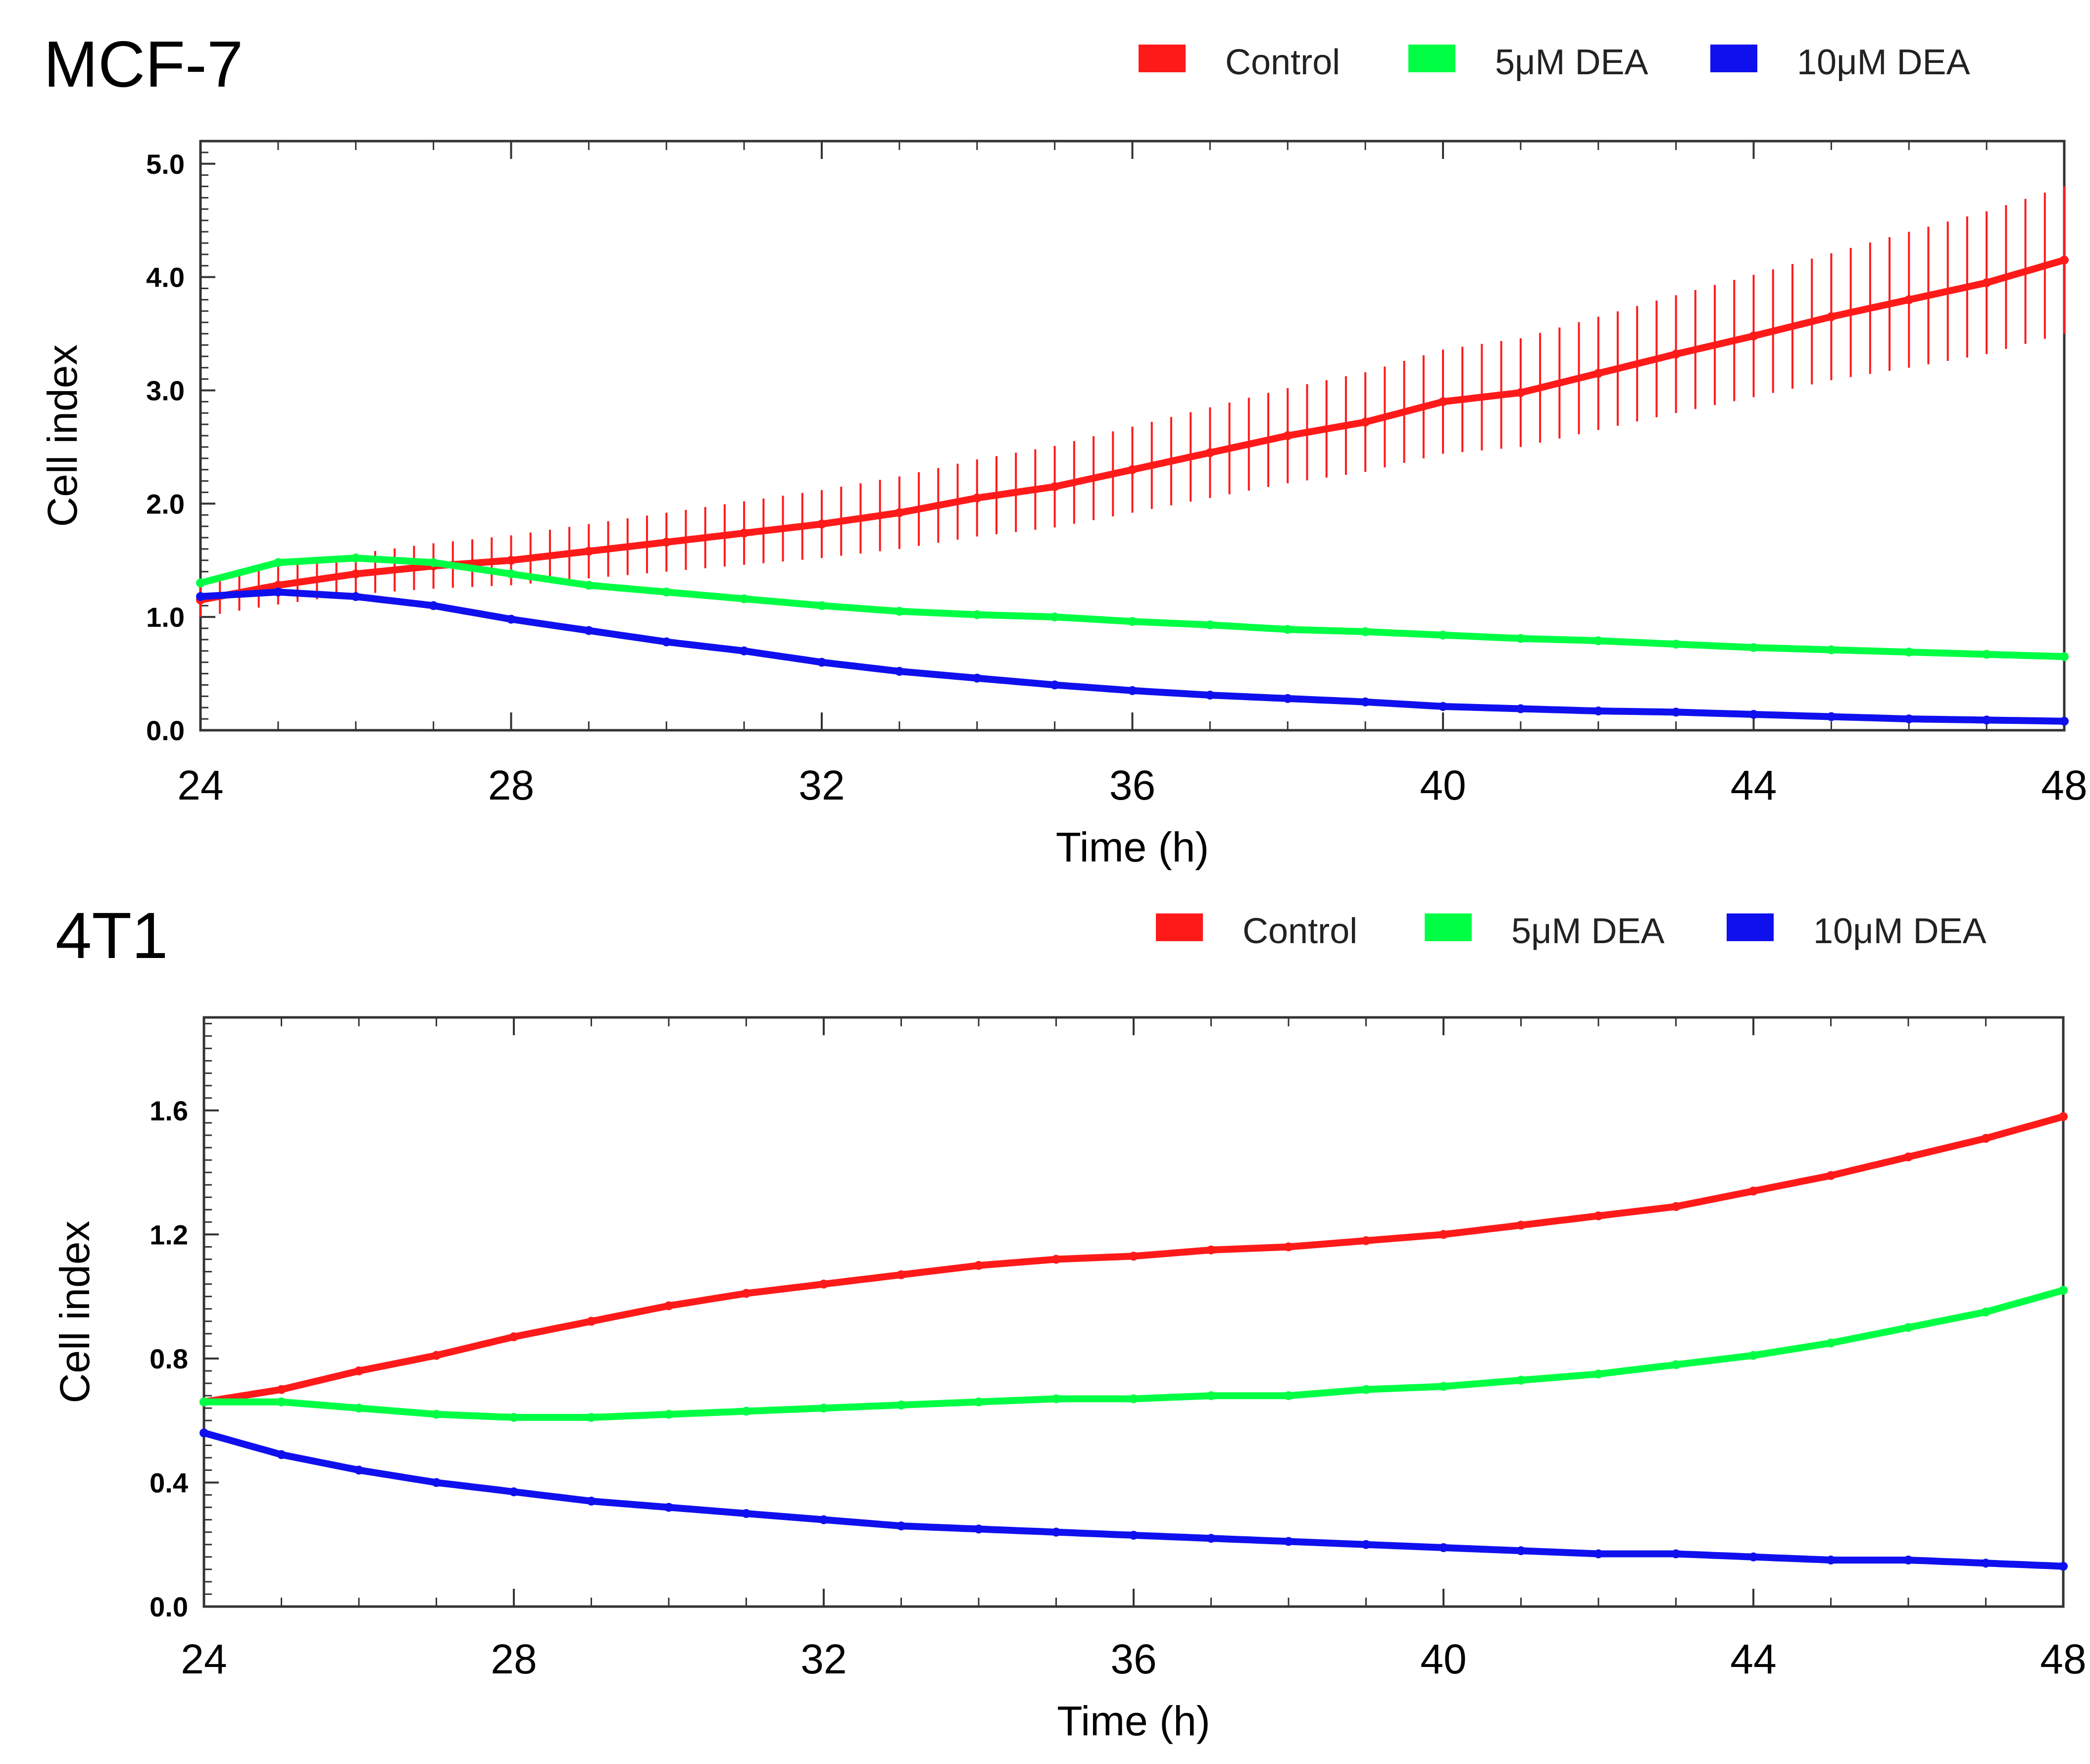 This screenshot has width=2090, height=1764. What do you see at coordinates (1282, 62) in the screenshot?
I see `legend-label: Control` at bounding box center [1282, 62].